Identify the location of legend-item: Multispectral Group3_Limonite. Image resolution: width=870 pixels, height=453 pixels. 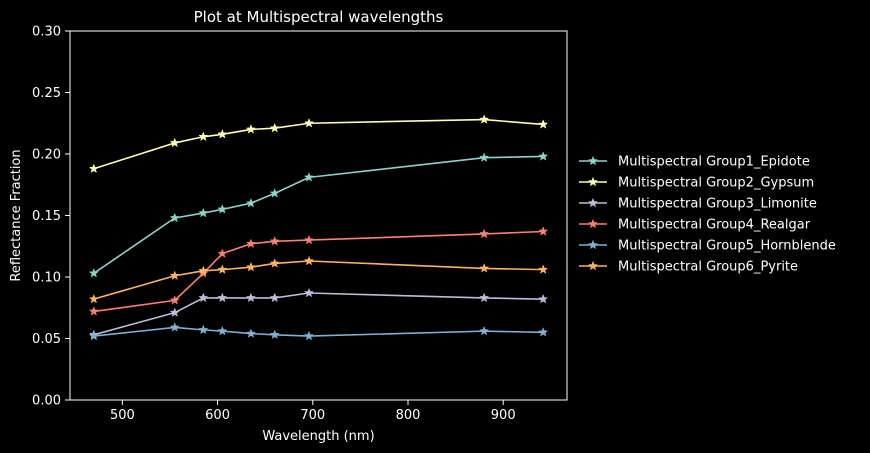
(698, 204).